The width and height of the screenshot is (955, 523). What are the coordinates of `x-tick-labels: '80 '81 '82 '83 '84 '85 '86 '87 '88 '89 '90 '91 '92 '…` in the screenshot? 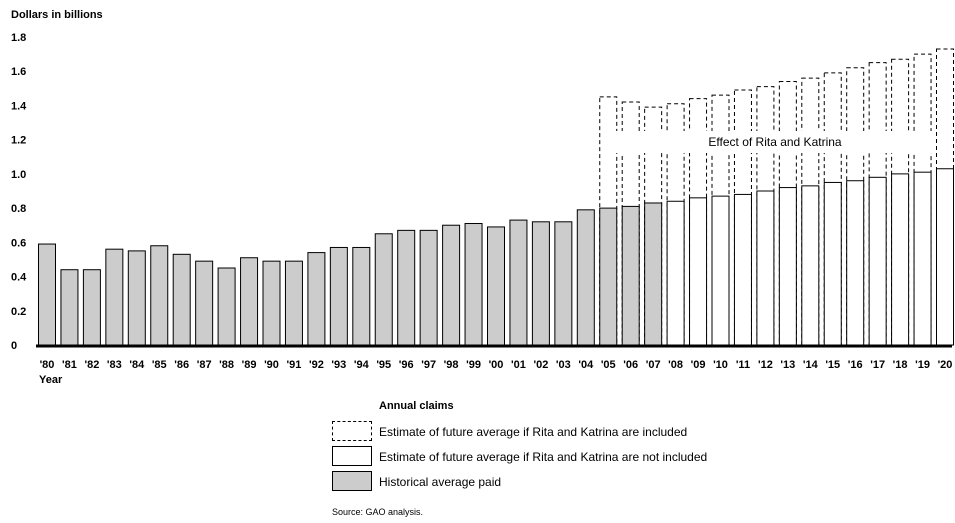 It's located at (496, 365).